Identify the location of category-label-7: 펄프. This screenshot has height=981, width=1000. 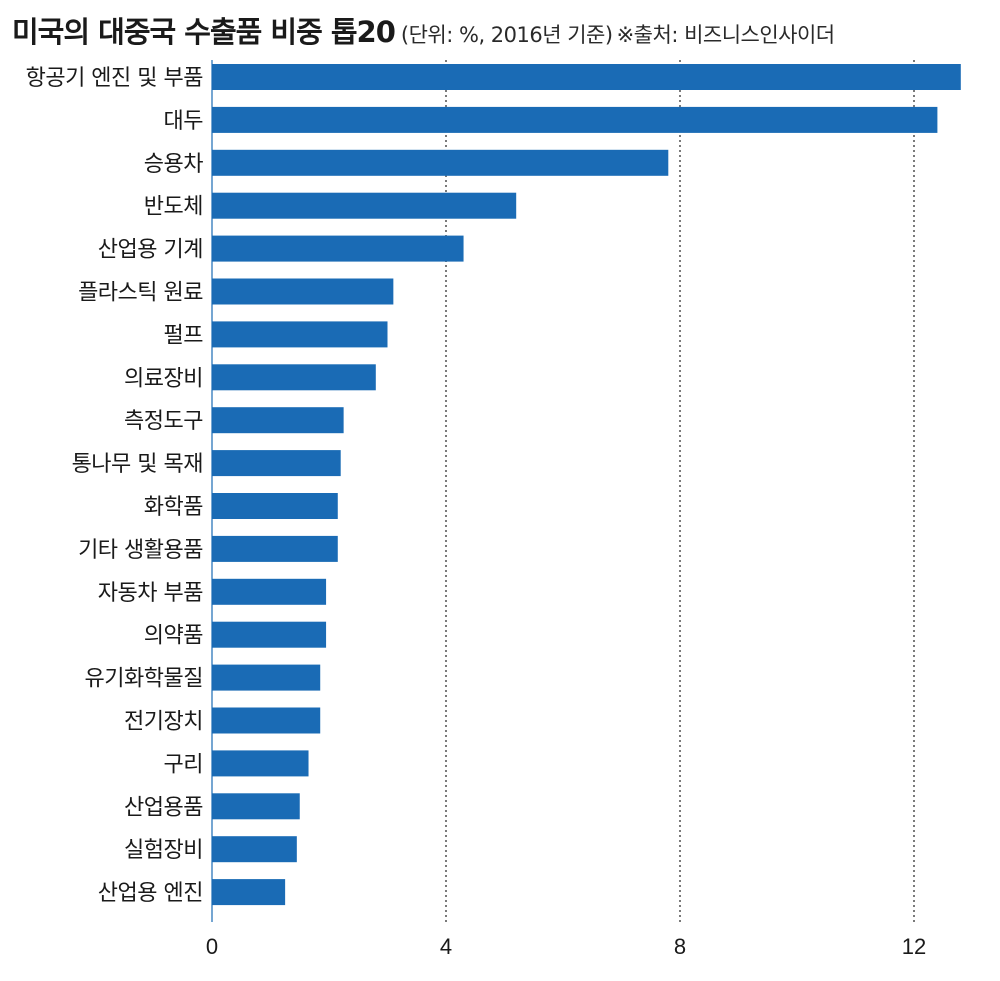
(184, 335).